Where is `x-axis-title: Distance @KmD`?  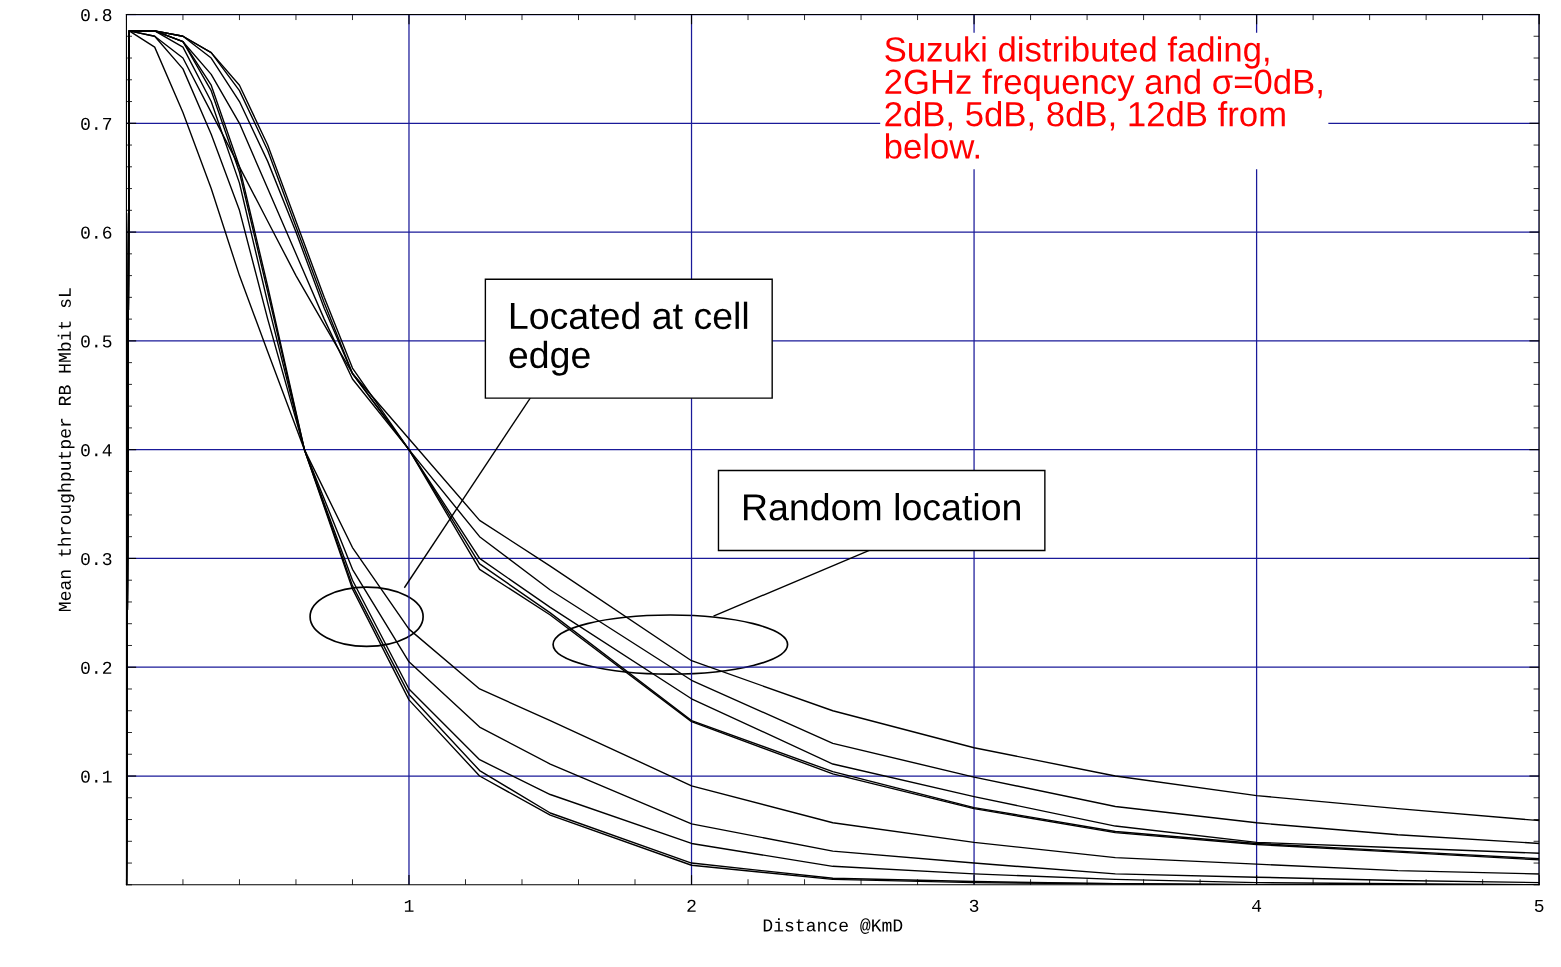
x-axis-title: Distance @KmD is located at coordinates (833, 926).